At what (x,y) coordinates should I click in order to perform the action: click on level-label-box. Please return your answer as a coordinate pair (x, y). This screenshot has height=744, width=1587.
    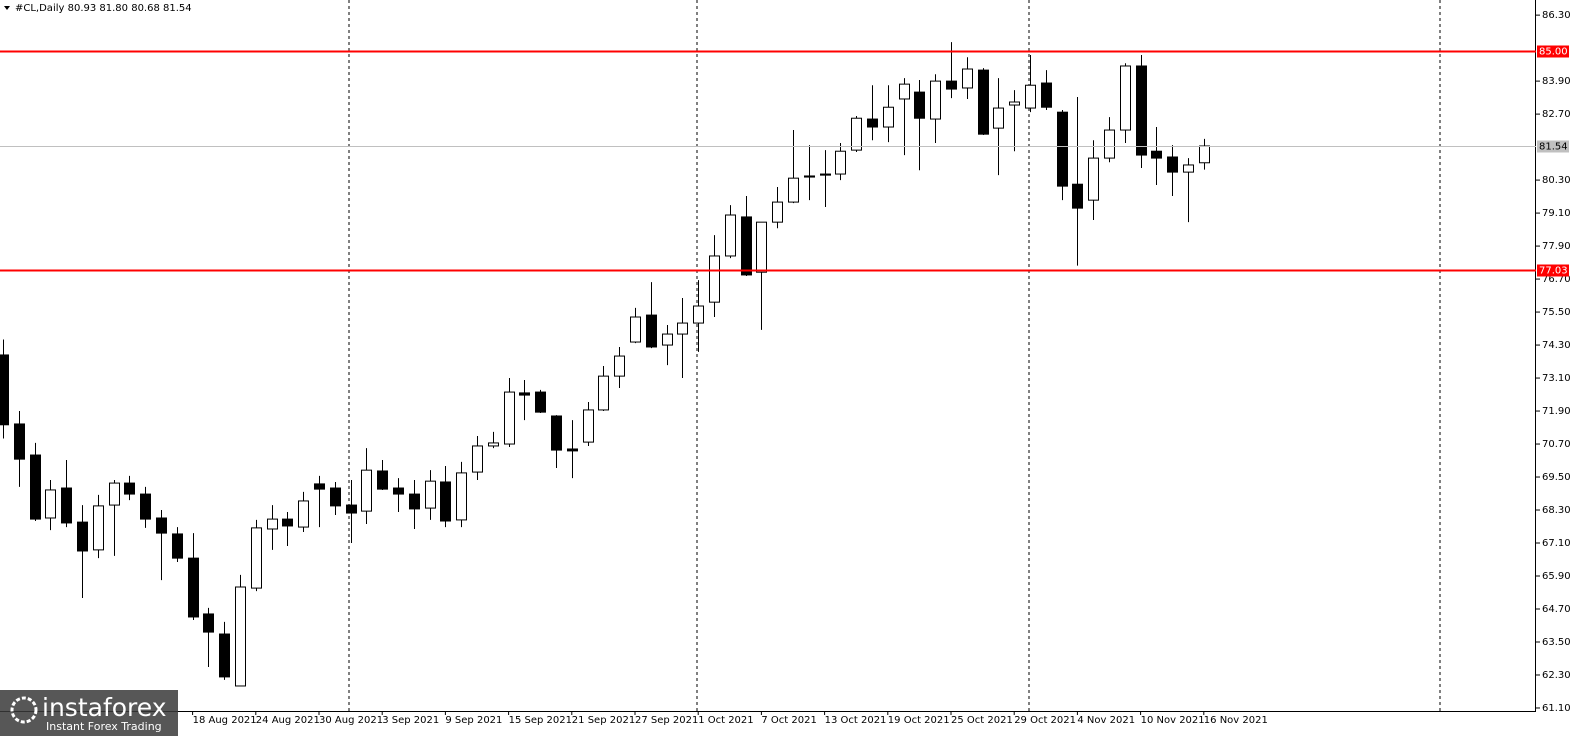
    Looking at the image, I should click on (1553, 146).